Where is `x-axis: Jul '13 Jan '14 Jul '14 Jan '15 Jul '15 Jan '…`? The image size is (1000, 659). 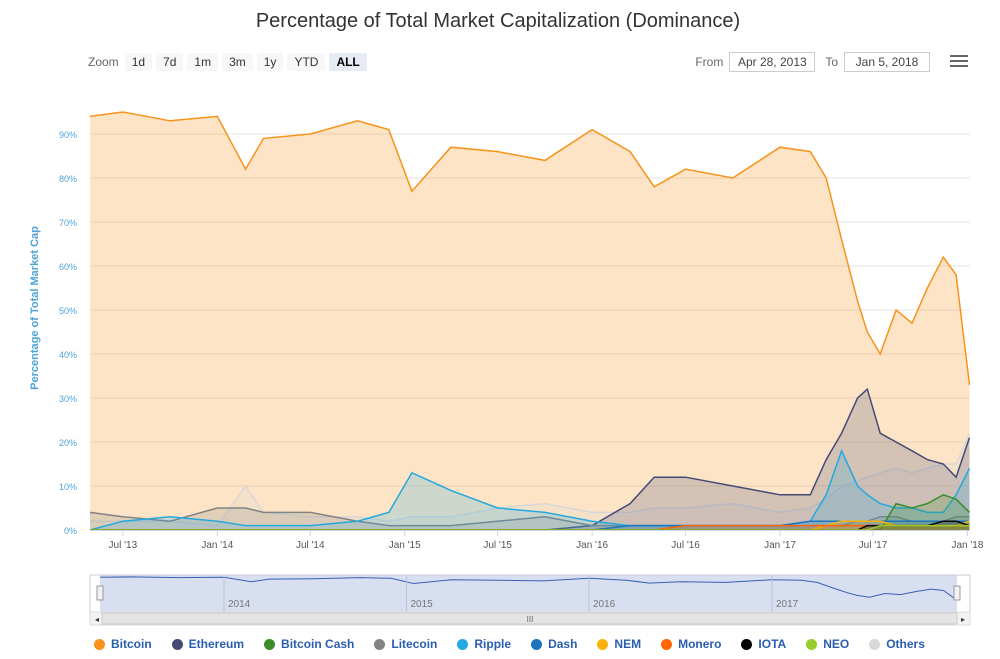 x-axis: Jul '13 Jan '14 Jul '14 Jan '15 Jul '15 Jan '… is located at coordinates (537, 540).